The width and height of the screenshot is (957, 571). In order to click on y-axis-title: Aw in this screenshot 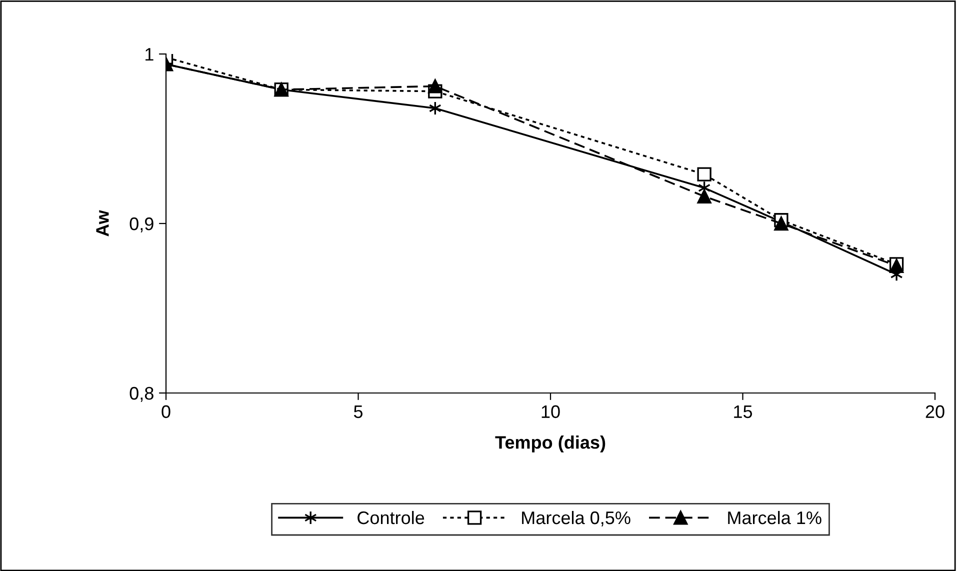, I will do `click(102, 223)`.